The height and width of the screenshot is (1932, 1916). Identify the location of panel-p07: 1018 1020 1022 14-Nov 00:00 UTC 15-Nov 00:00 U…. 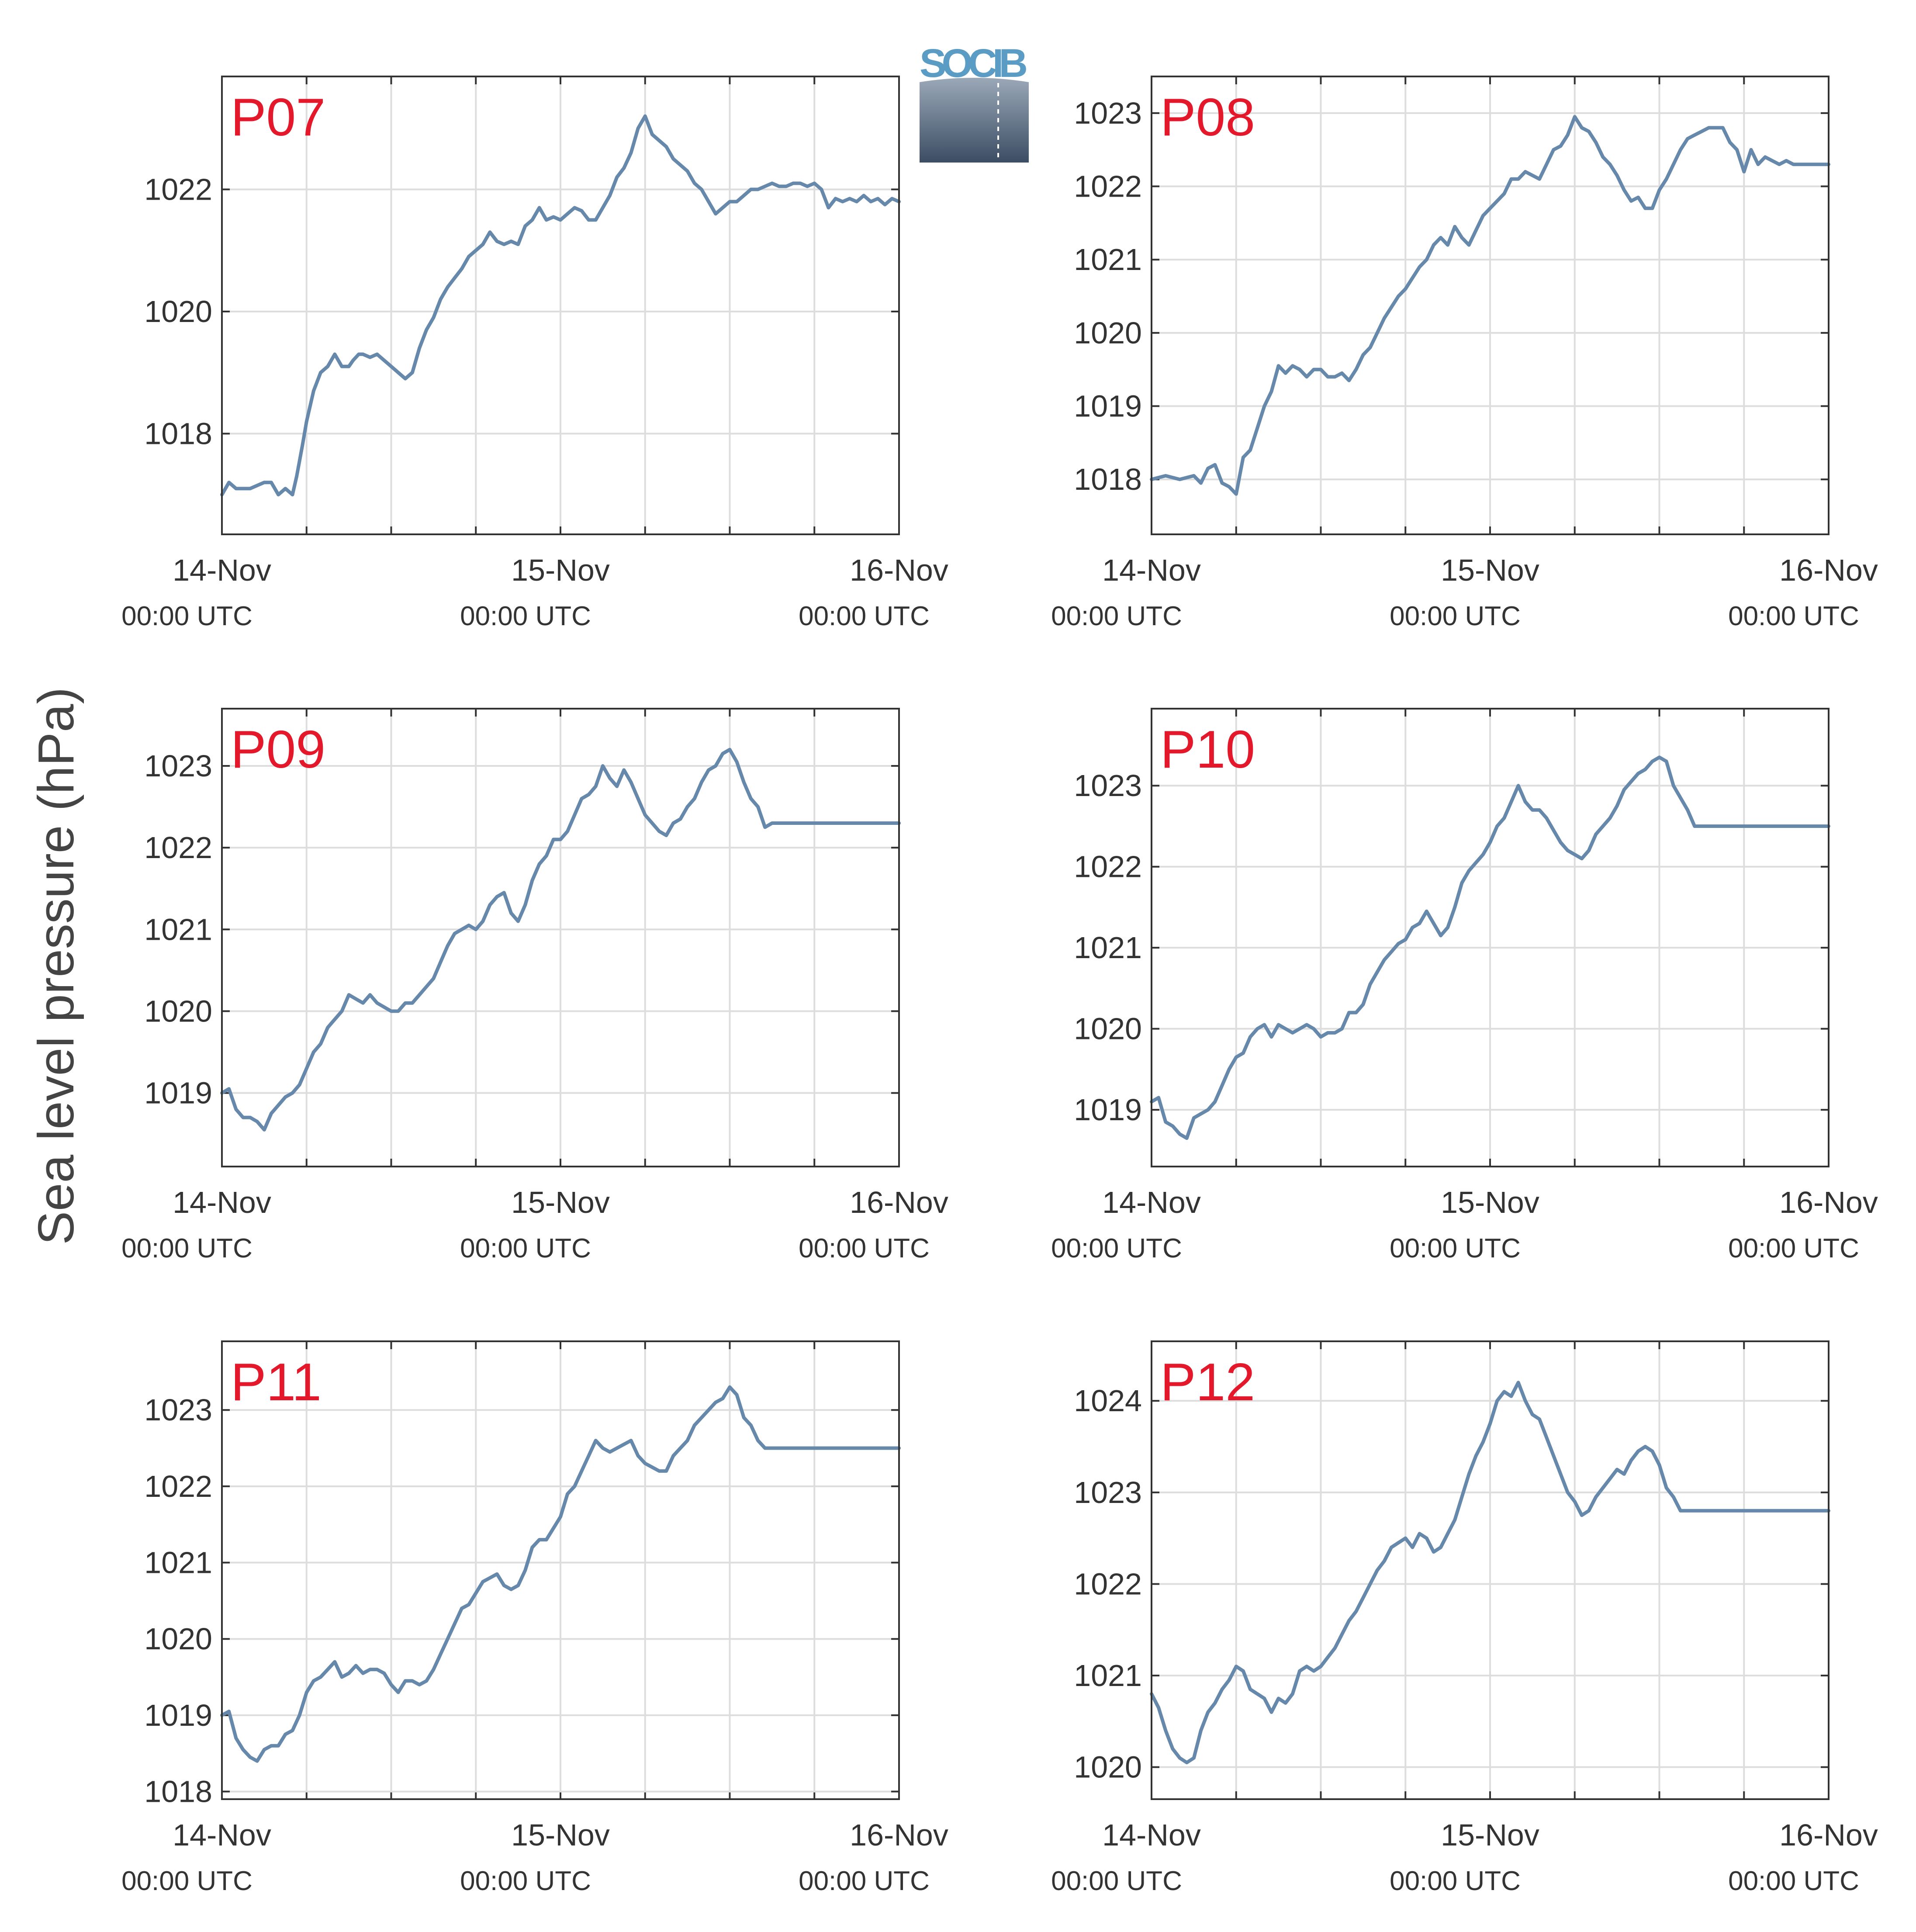
(534, 353).